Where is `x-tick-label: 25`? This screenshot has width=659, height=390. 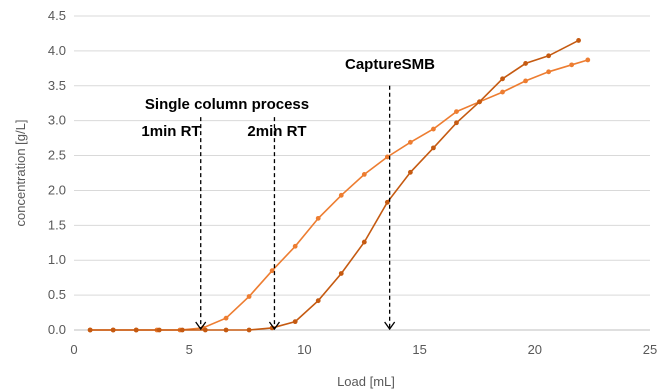
x-tick-label: 25 is located at coordinates (650, 349).